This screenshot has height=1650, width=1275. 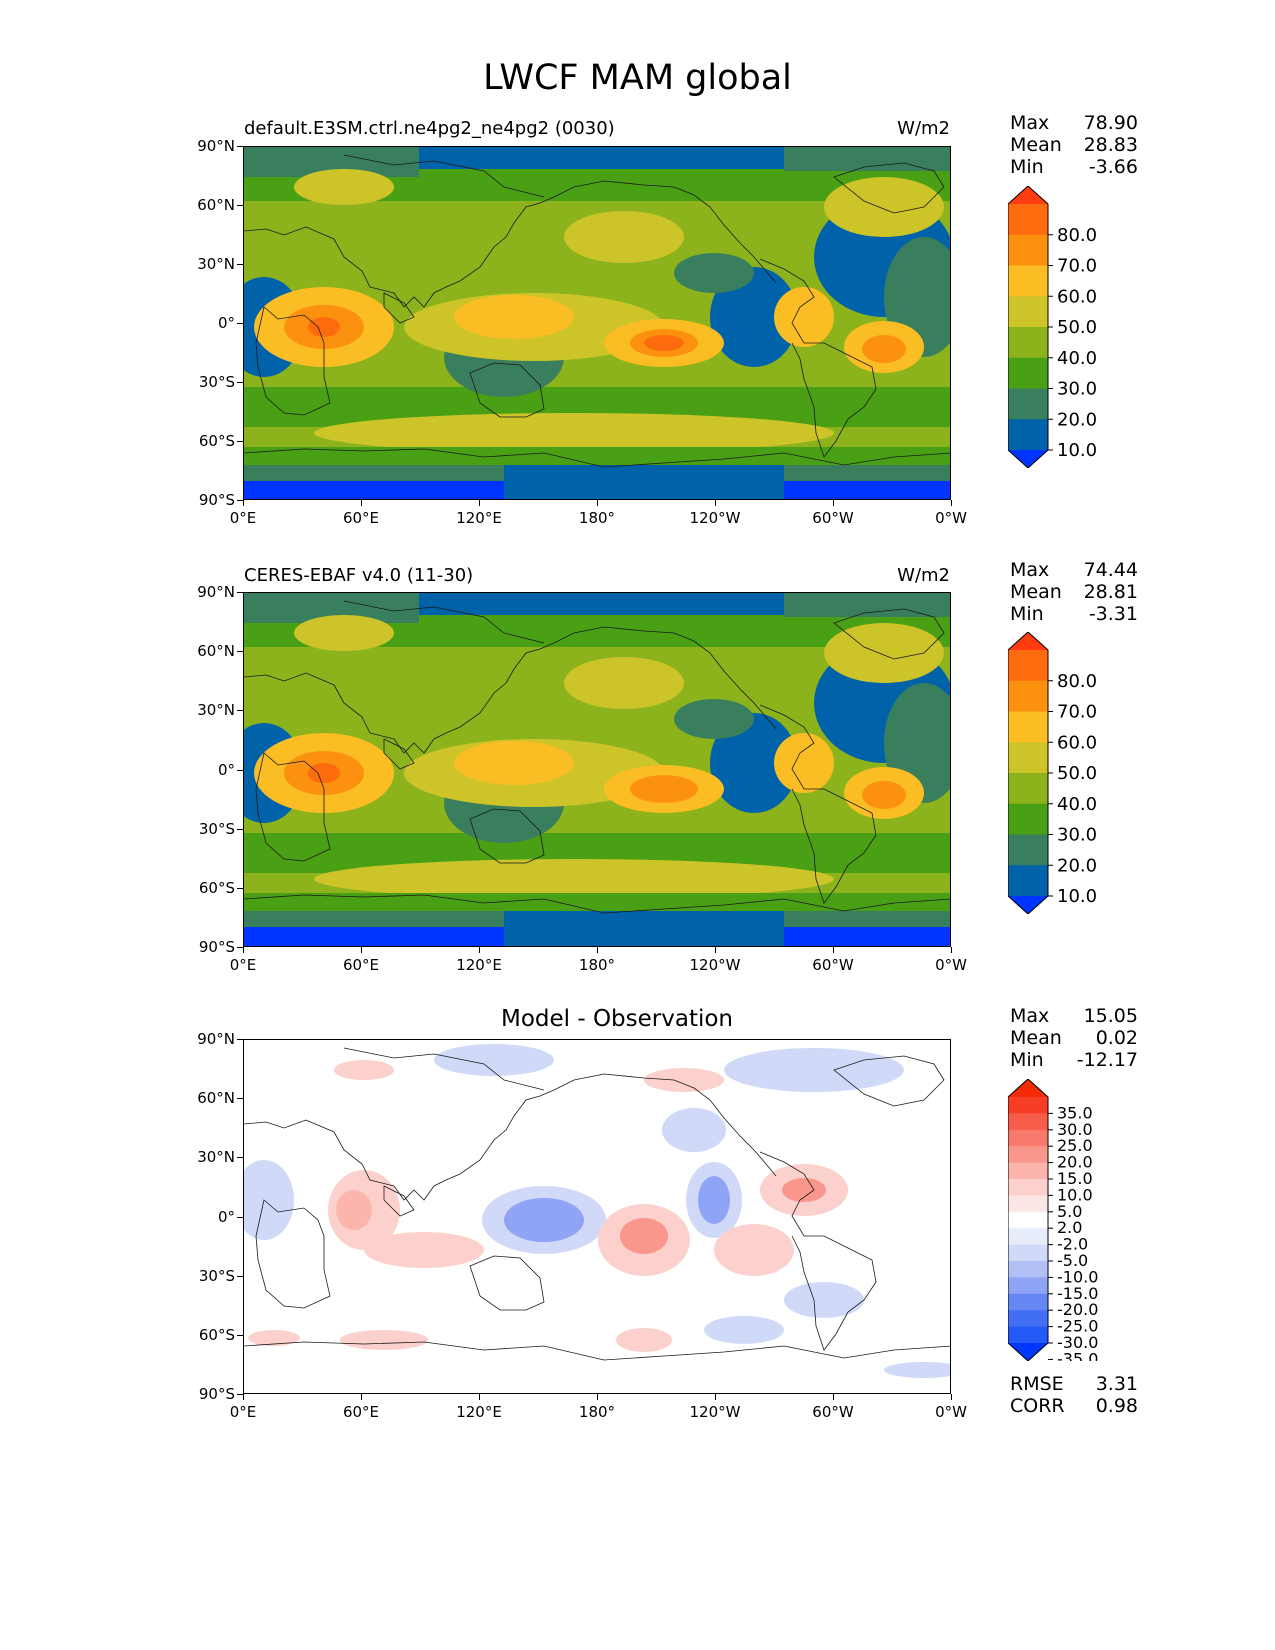 I want to click on africa-convection-peak, so click(x=324, y=773).